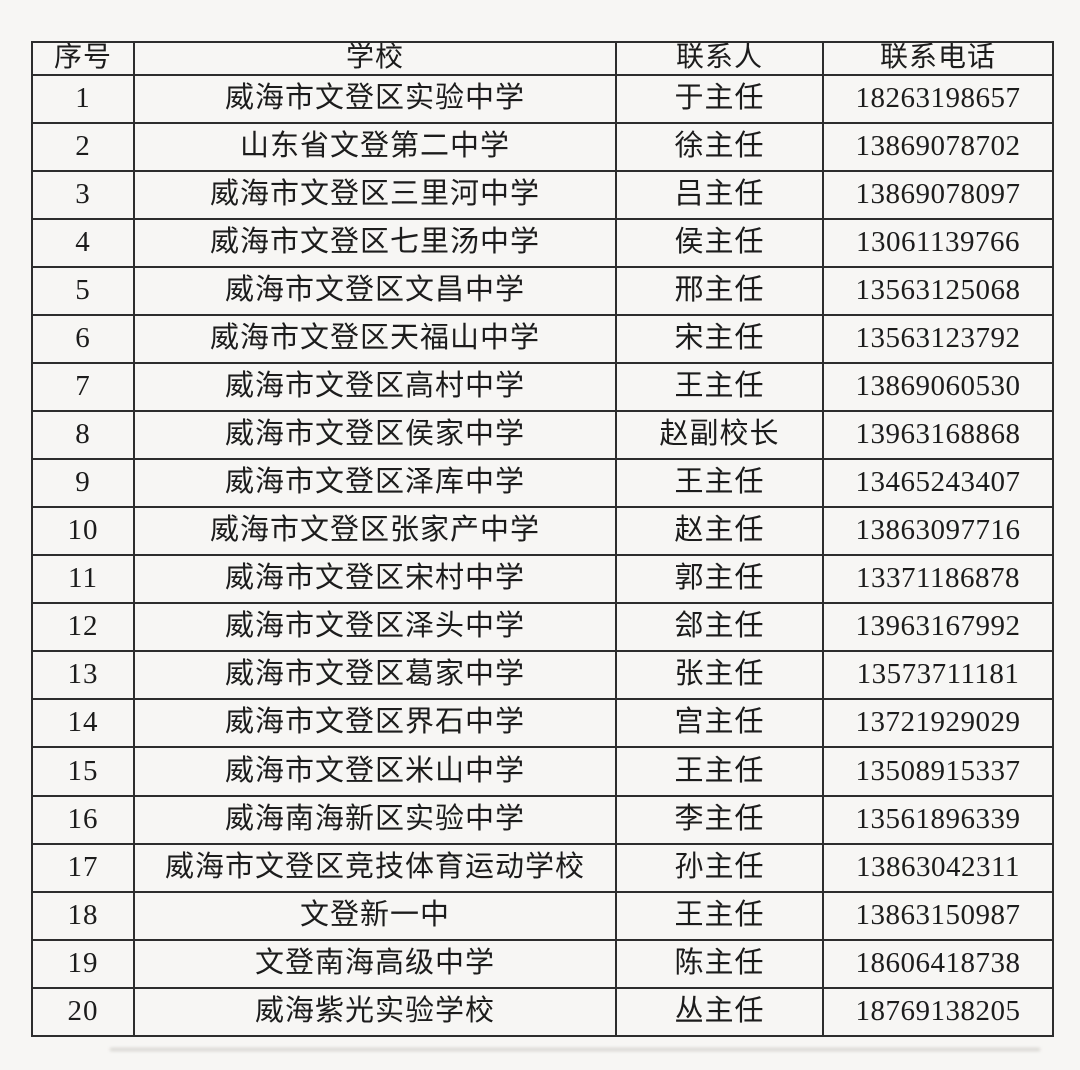 The width and height of the screenshot is (1080, 1070). Describe the element at coordinates (719, 819) in the screenshot. I see `cell-contact: 李主任` at that location.